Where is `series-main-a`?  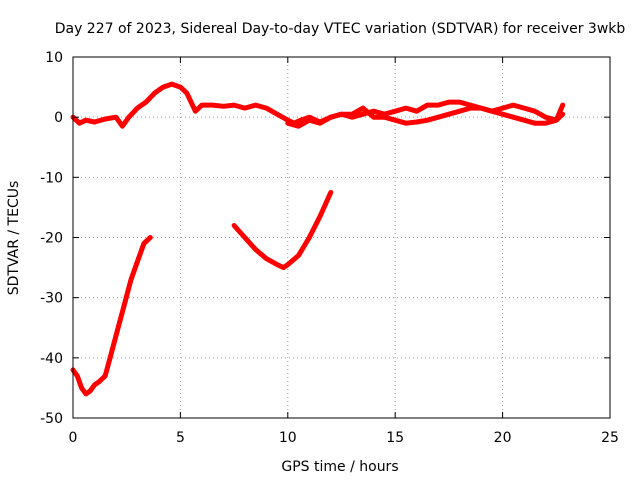 series-main-a is located at coordinates (202, 105).